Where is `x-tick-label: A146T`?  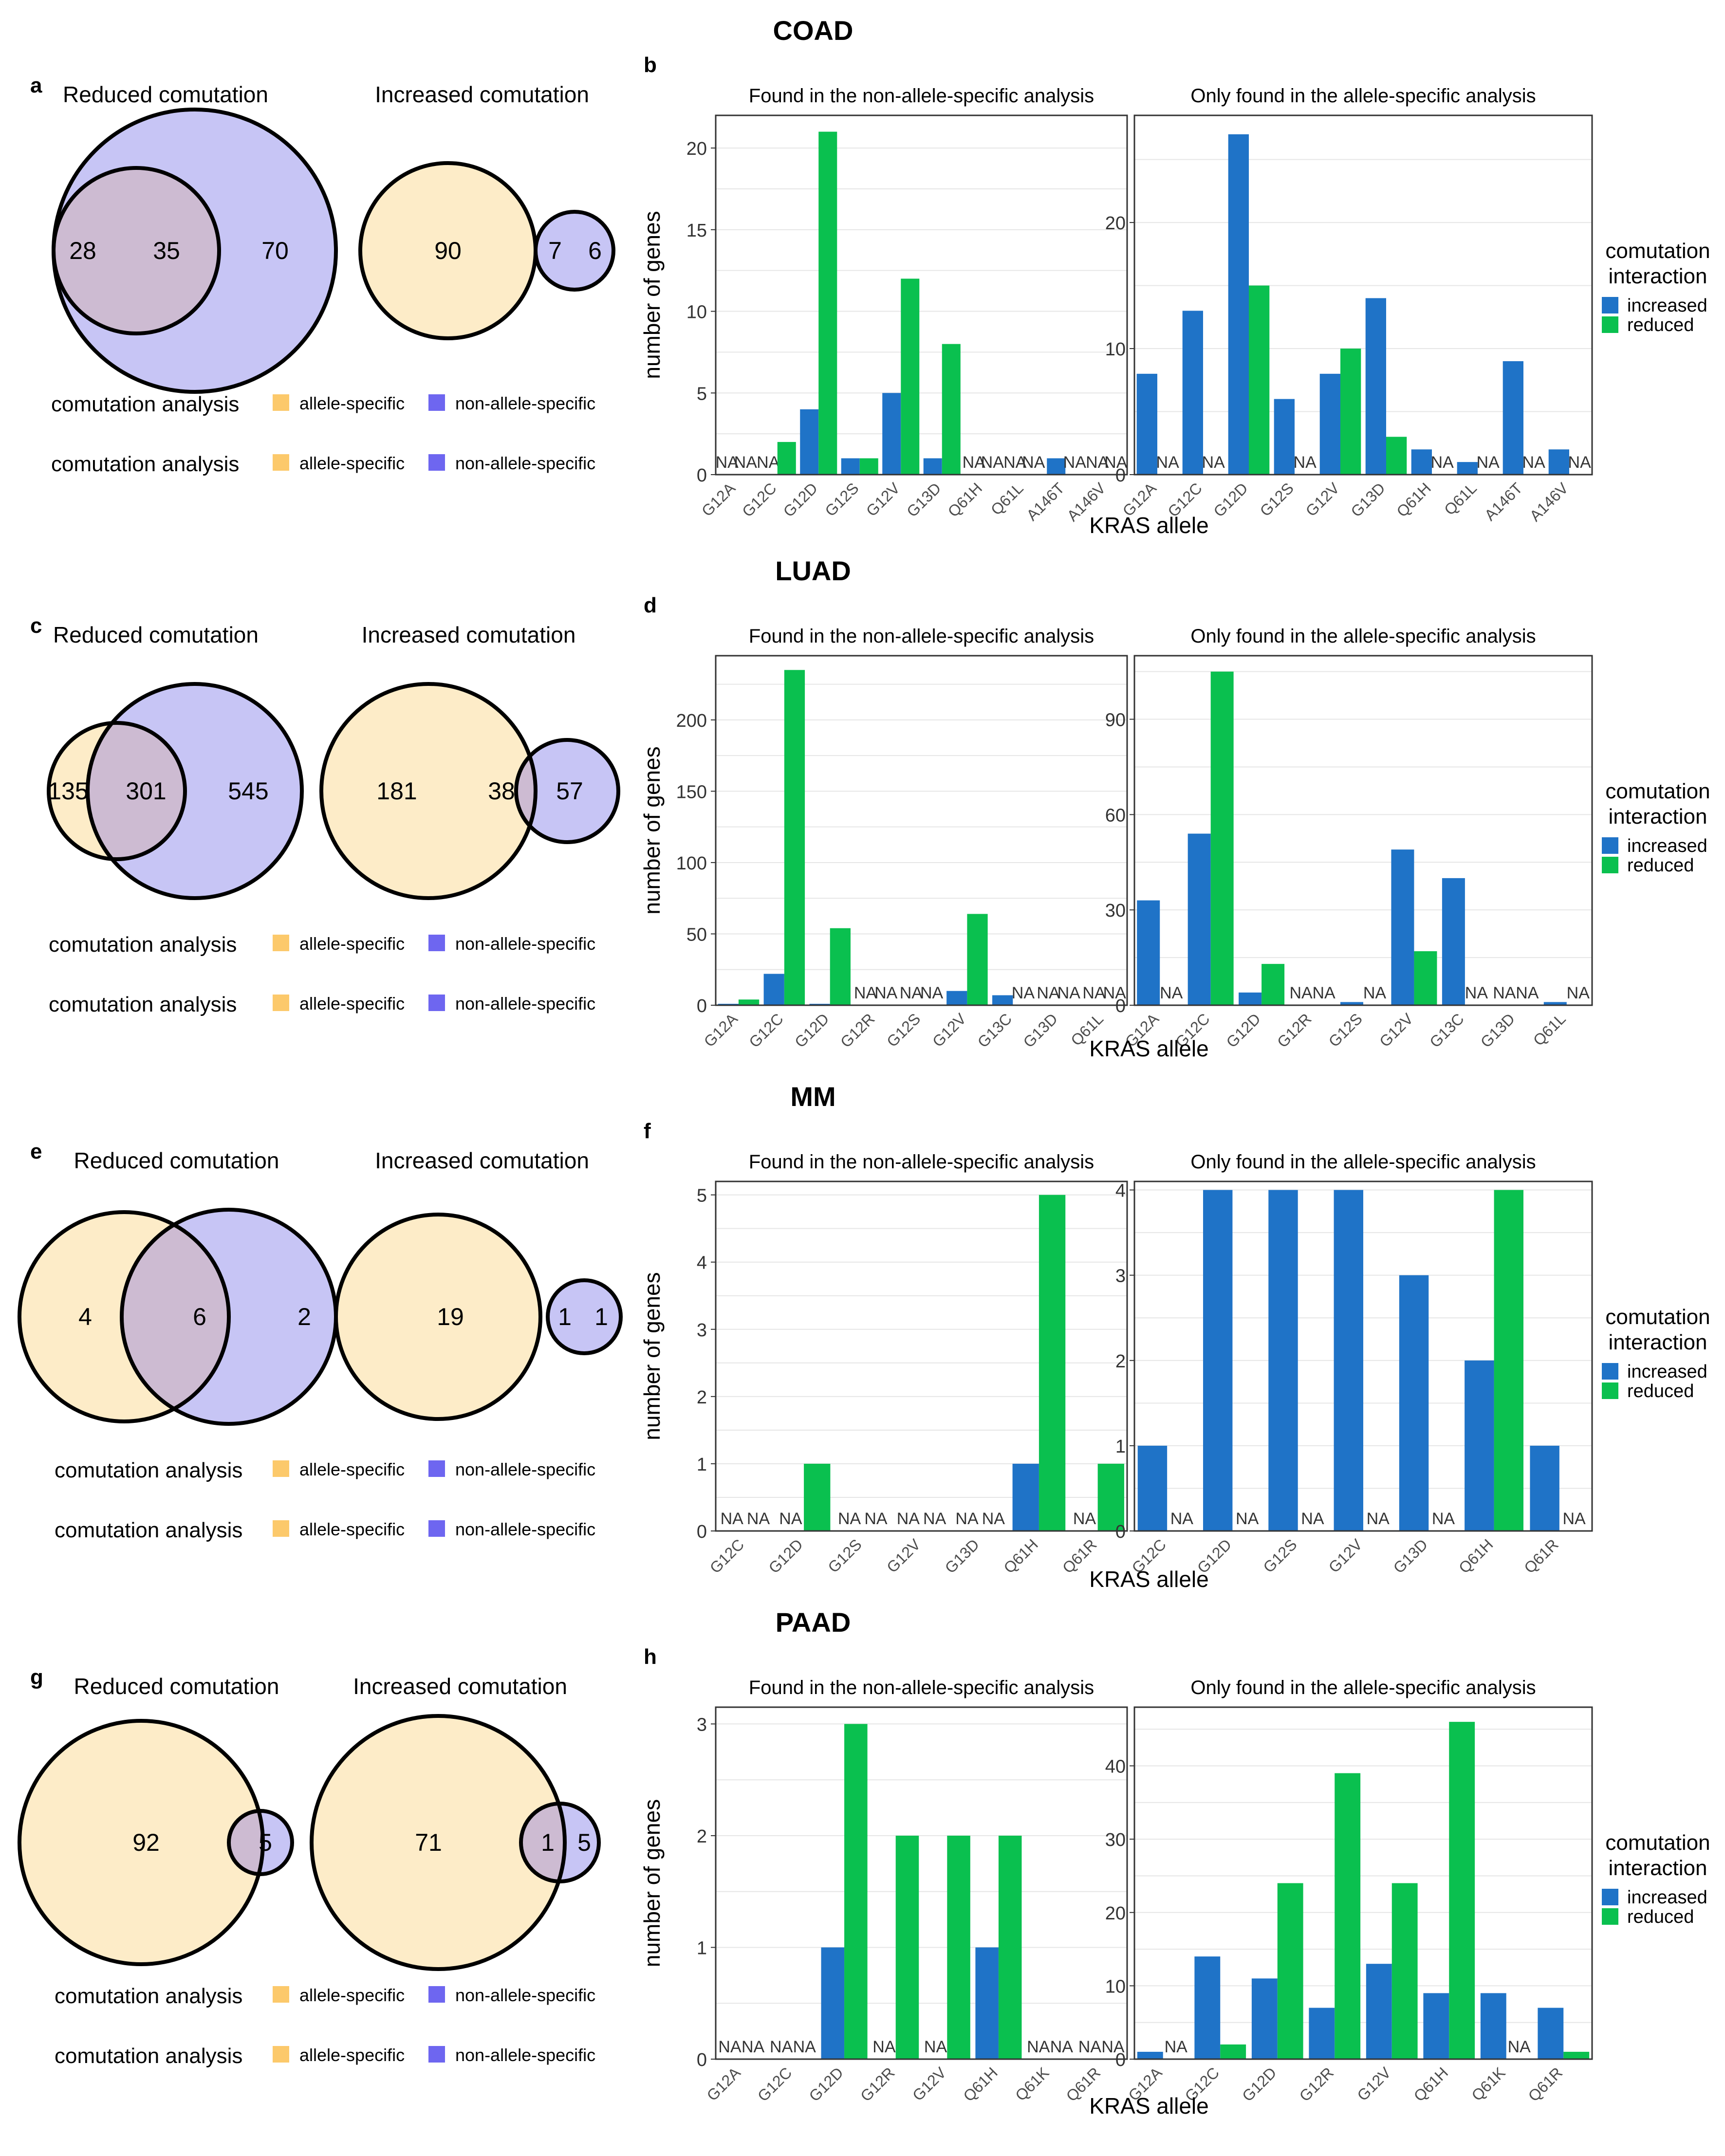 x-tick-label: A146T is located at coordinates (1503, 501).